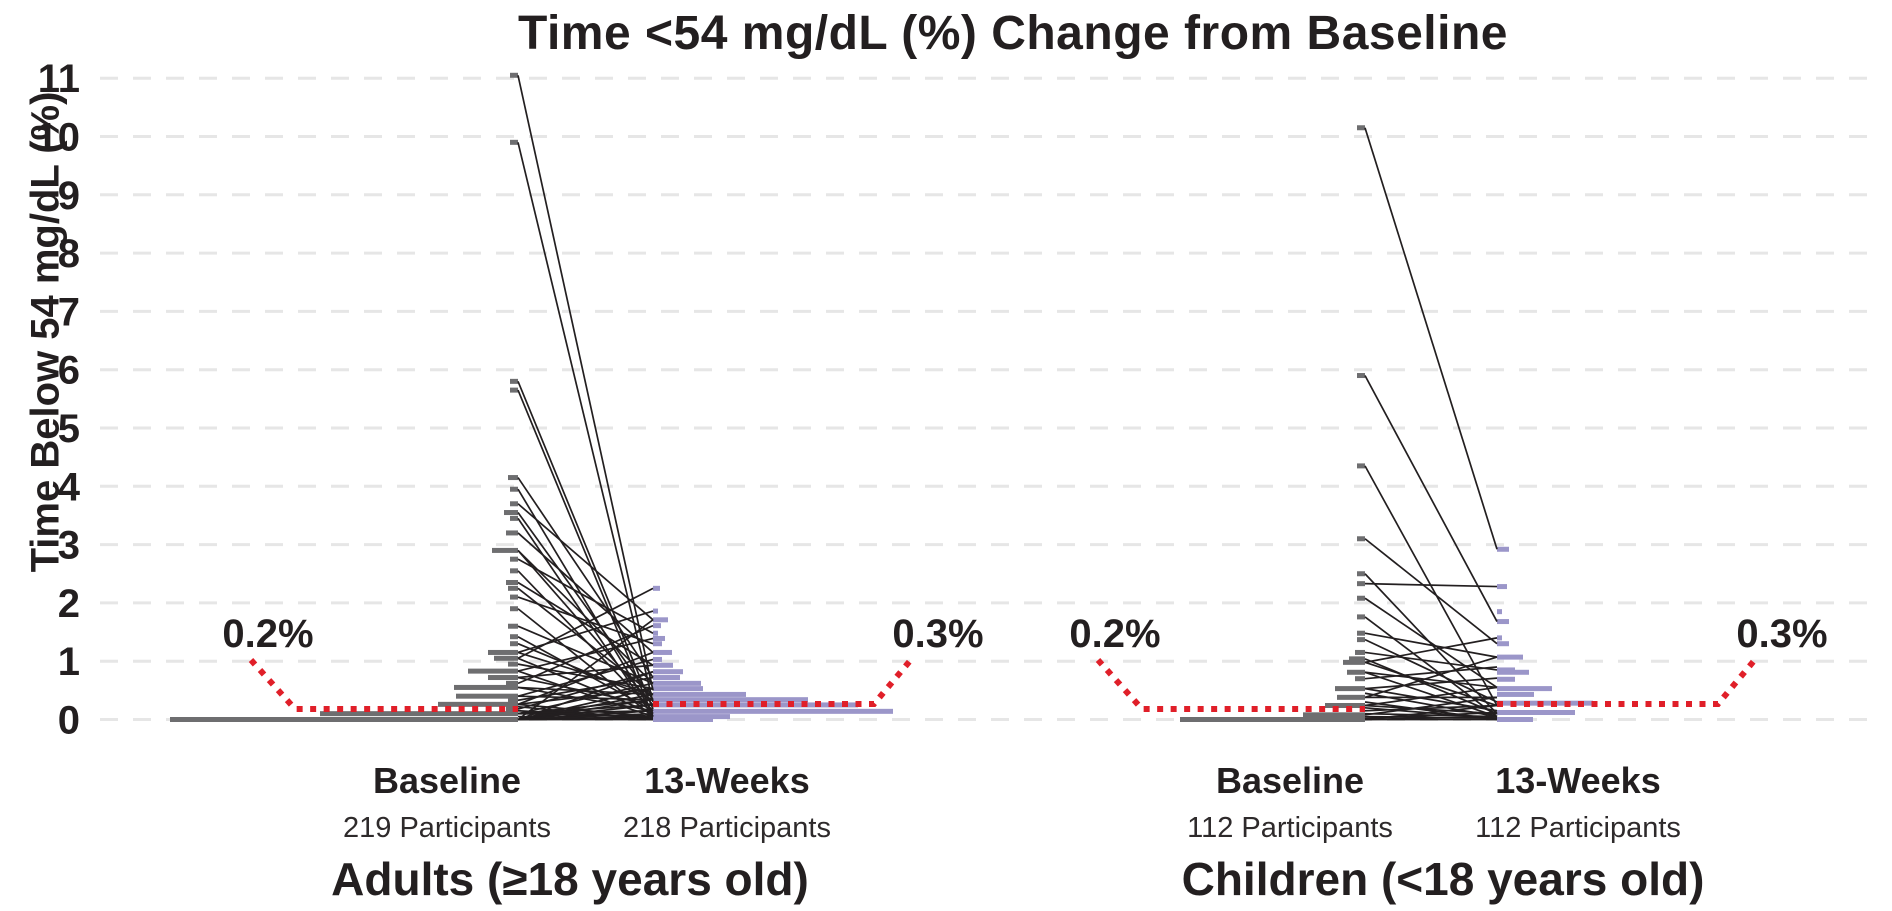 The height and width of the screenshot is (911, 1892). Describe the element at coordinates (1013, 33) in the screenshot. I see `chart-title: Time <54 mg/dL (%) Change from Baseline` at that location.